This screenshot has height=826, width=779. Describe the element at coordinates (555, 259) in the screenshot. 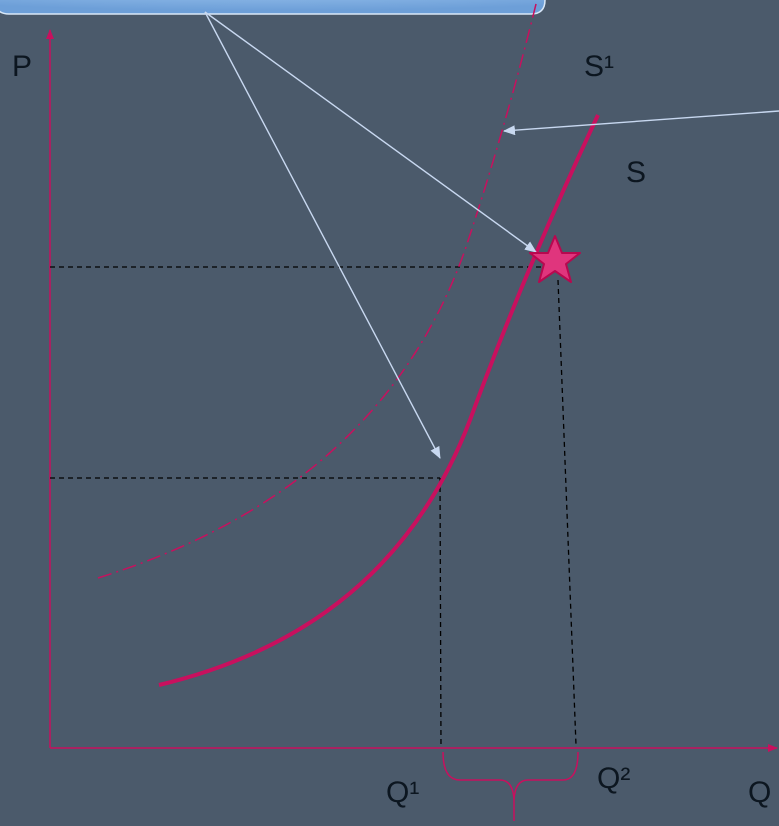

I see `equilibrium-star-icon` at that location.